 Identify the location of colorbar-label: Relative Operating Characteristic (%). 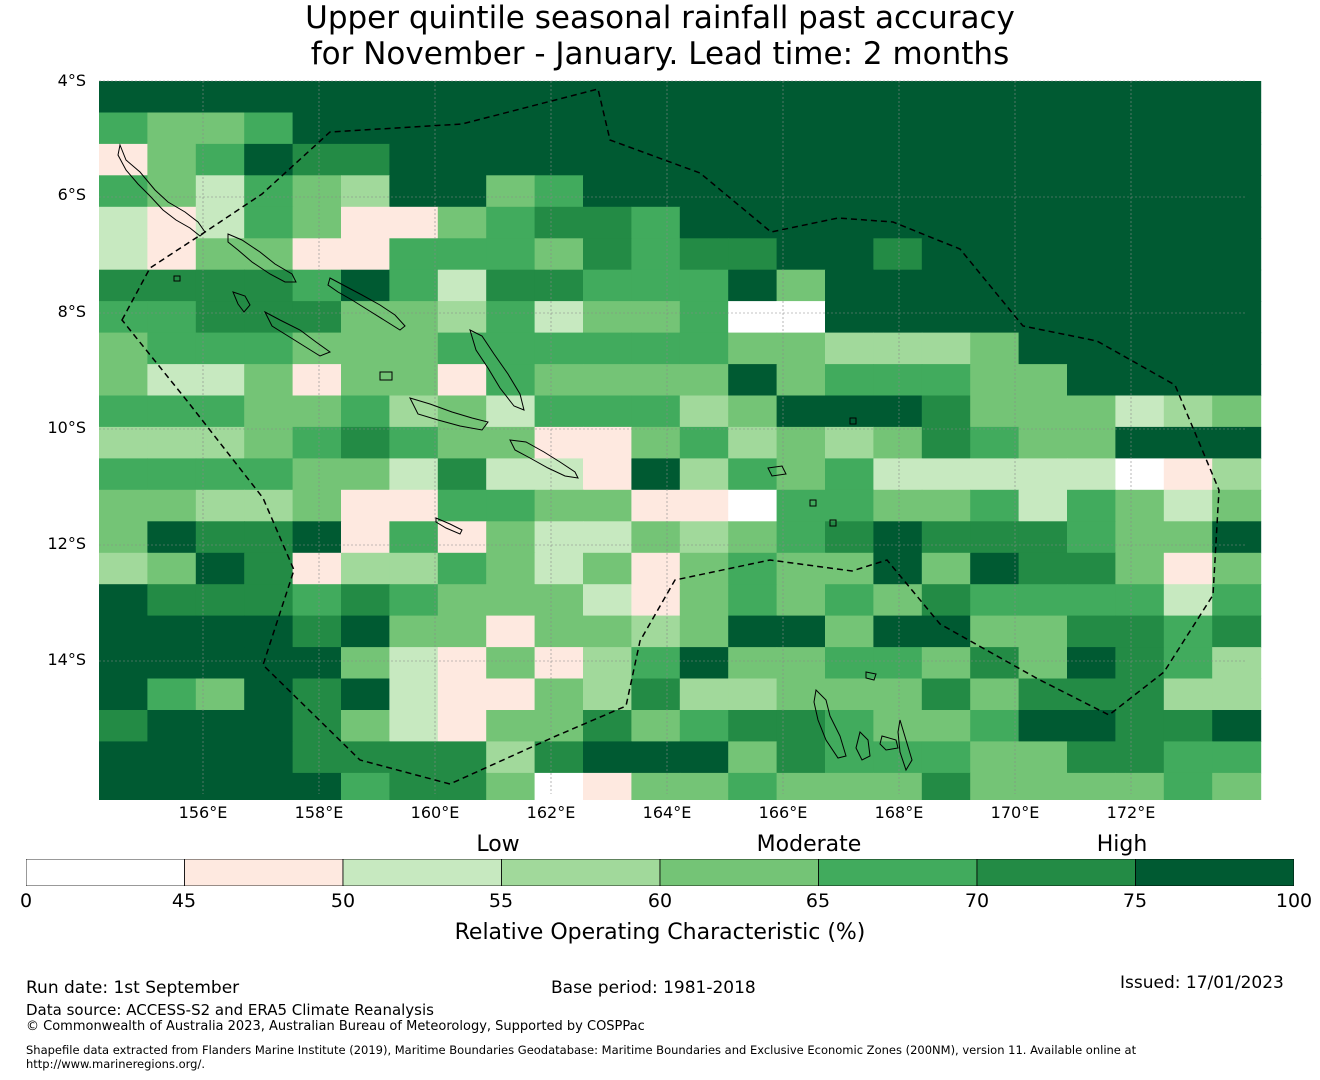
(660, 932).